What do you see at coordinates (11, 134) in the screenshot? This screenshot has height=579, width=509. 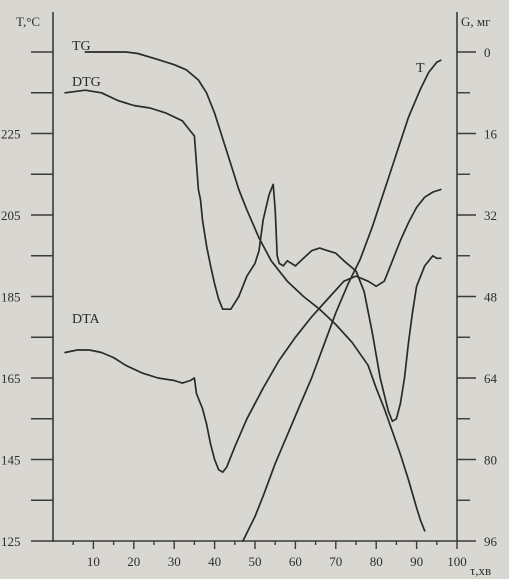 I see `left-tick-label: 225` at bounding box center [11, 134].